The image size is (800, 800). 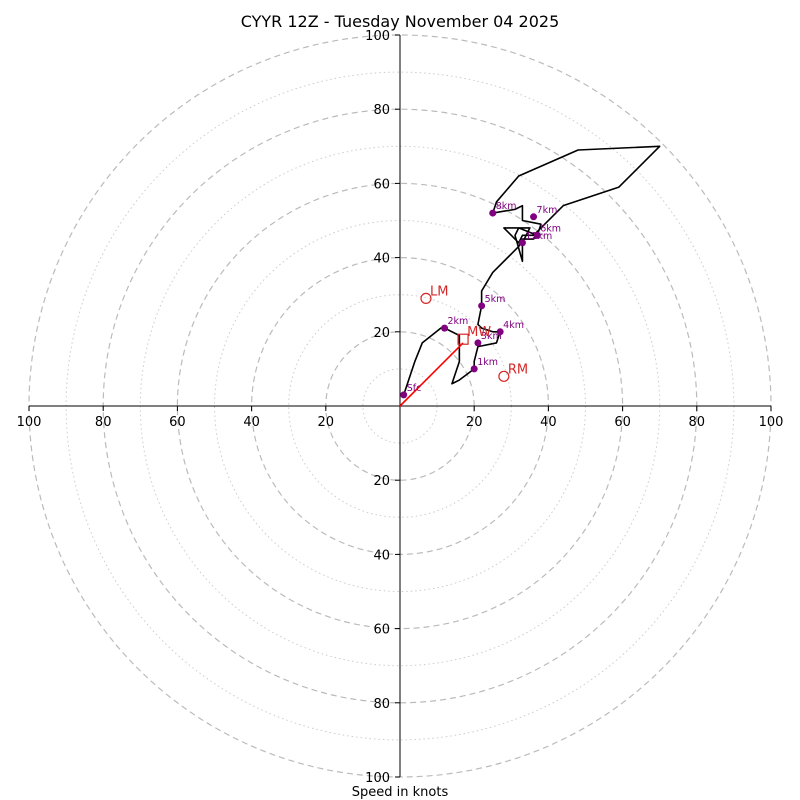 What do you see at coordinates (487, 362) in the screenshot?
I see `height-label-1km: 1km` at bounding box center [487, 362].